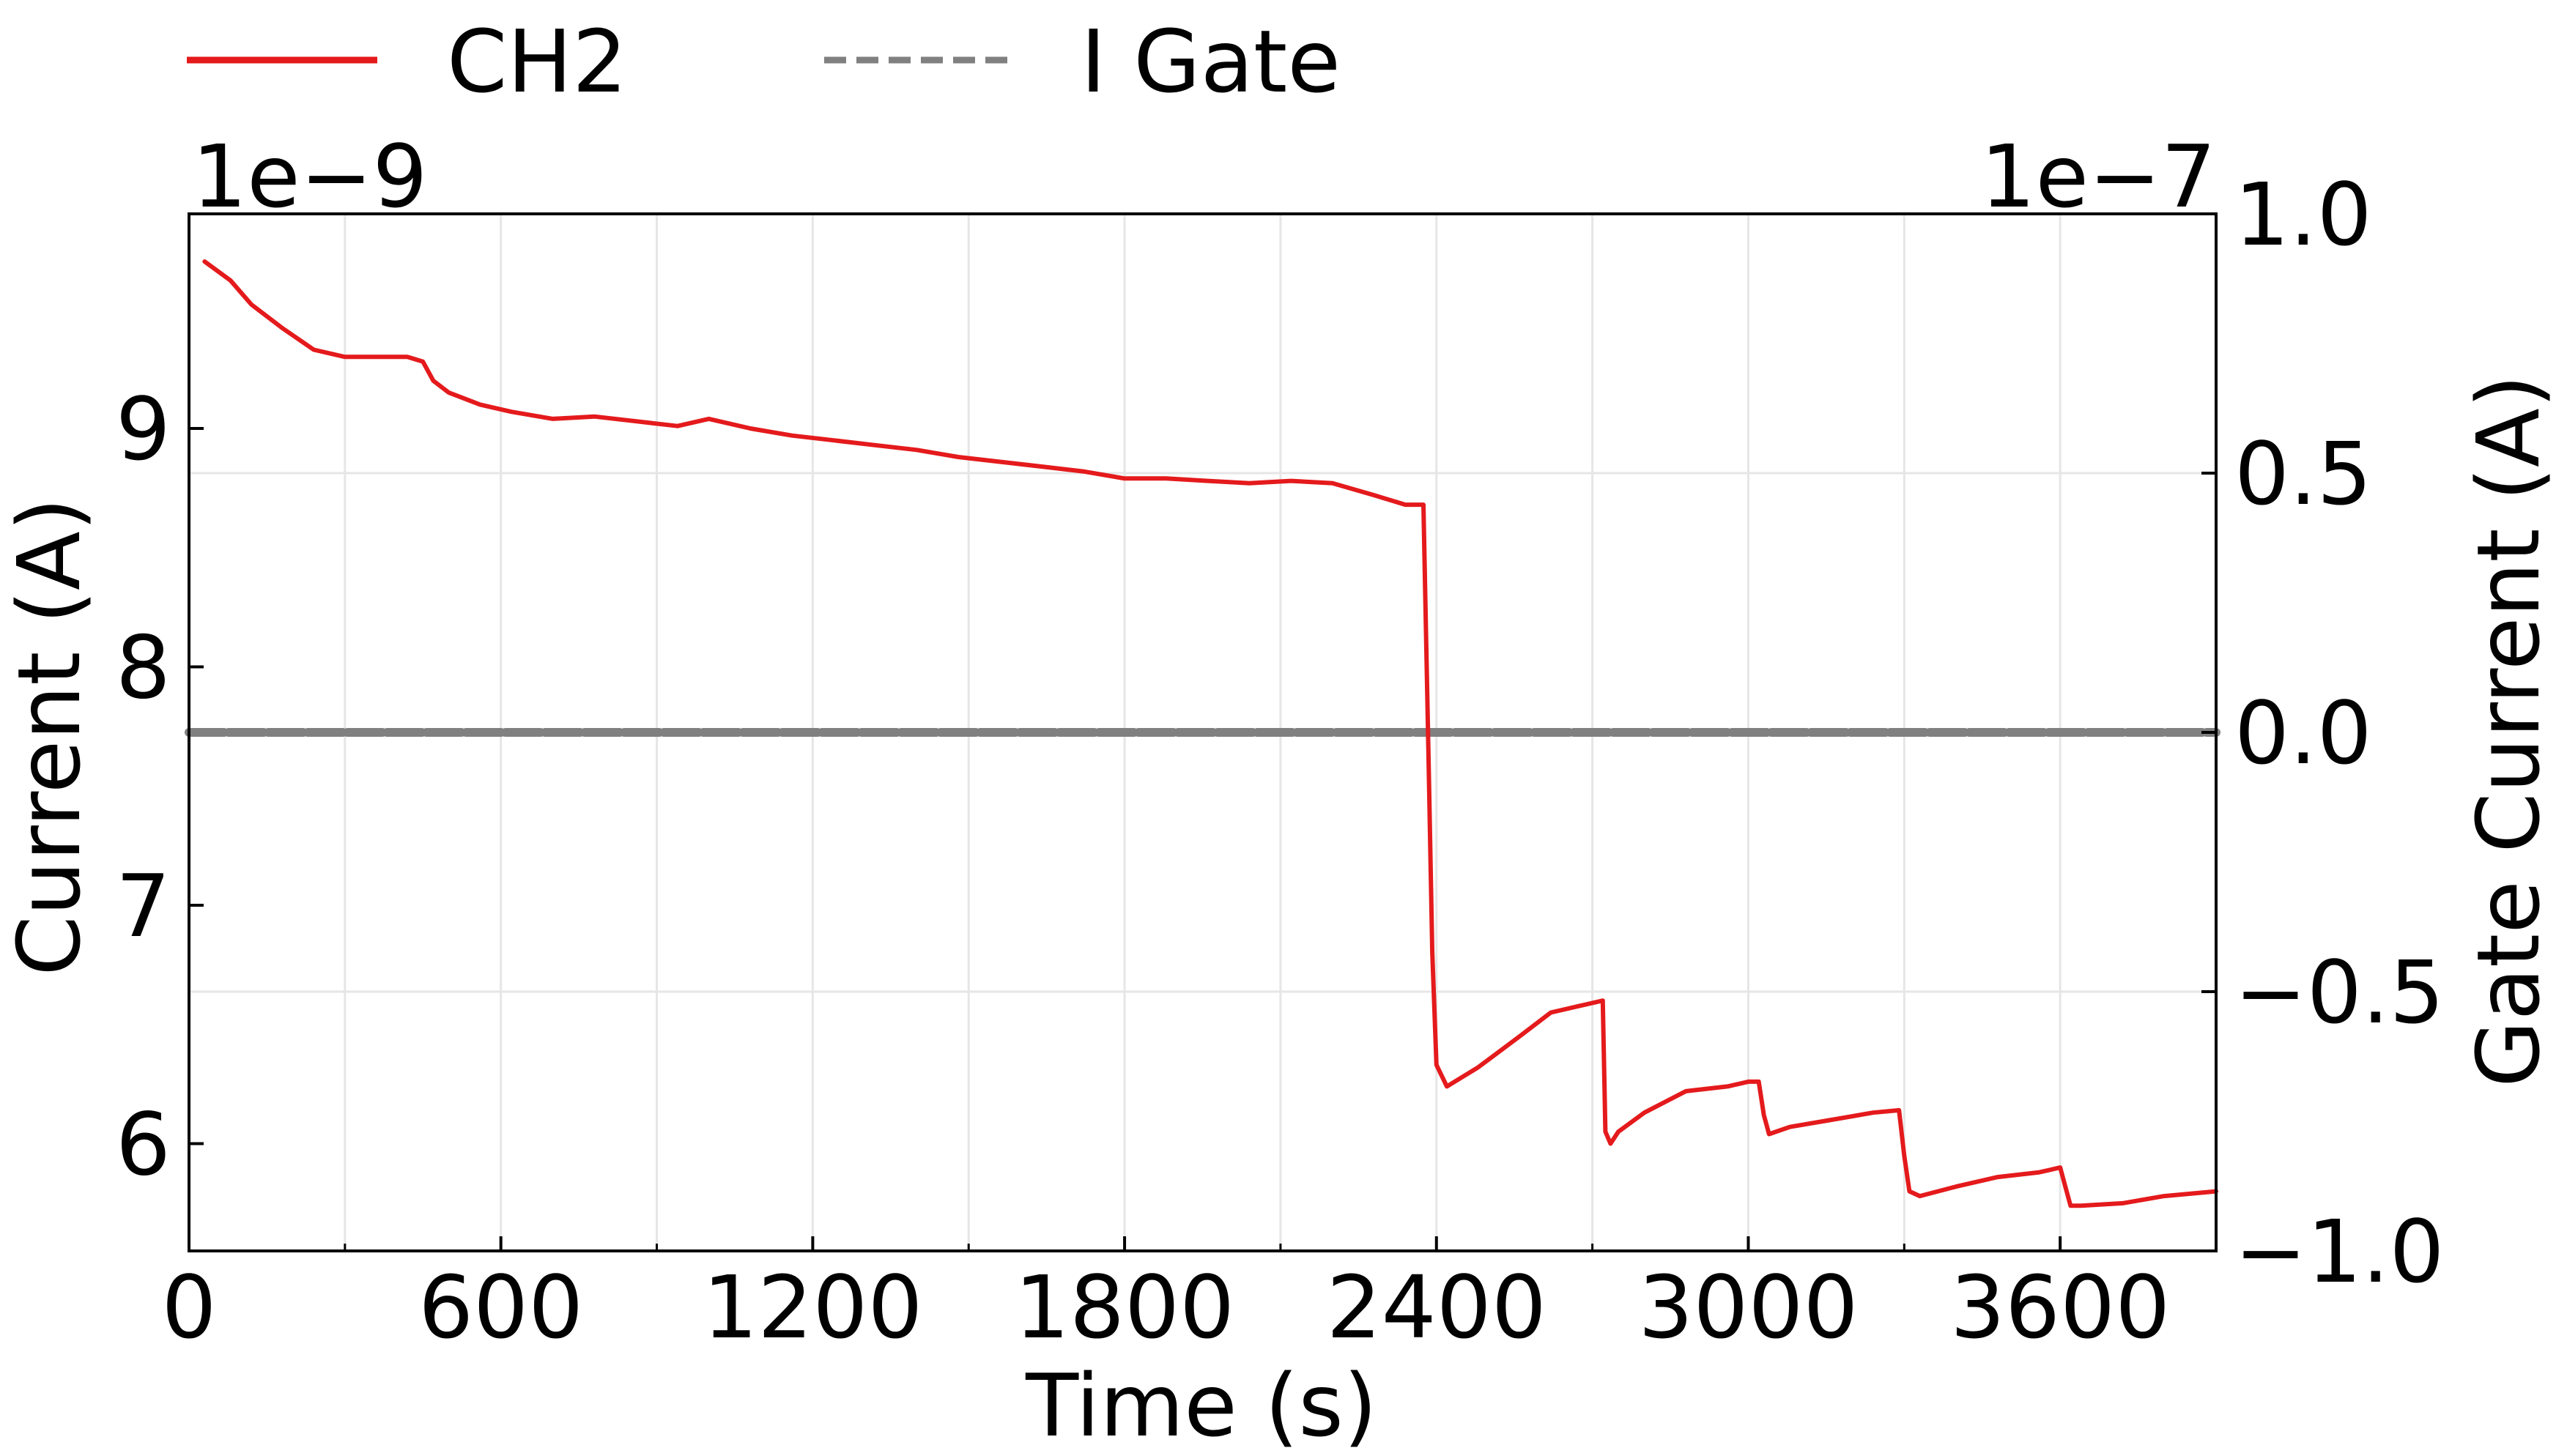  I want to click on x-tick-label: 1800, so click(1124, 1308).